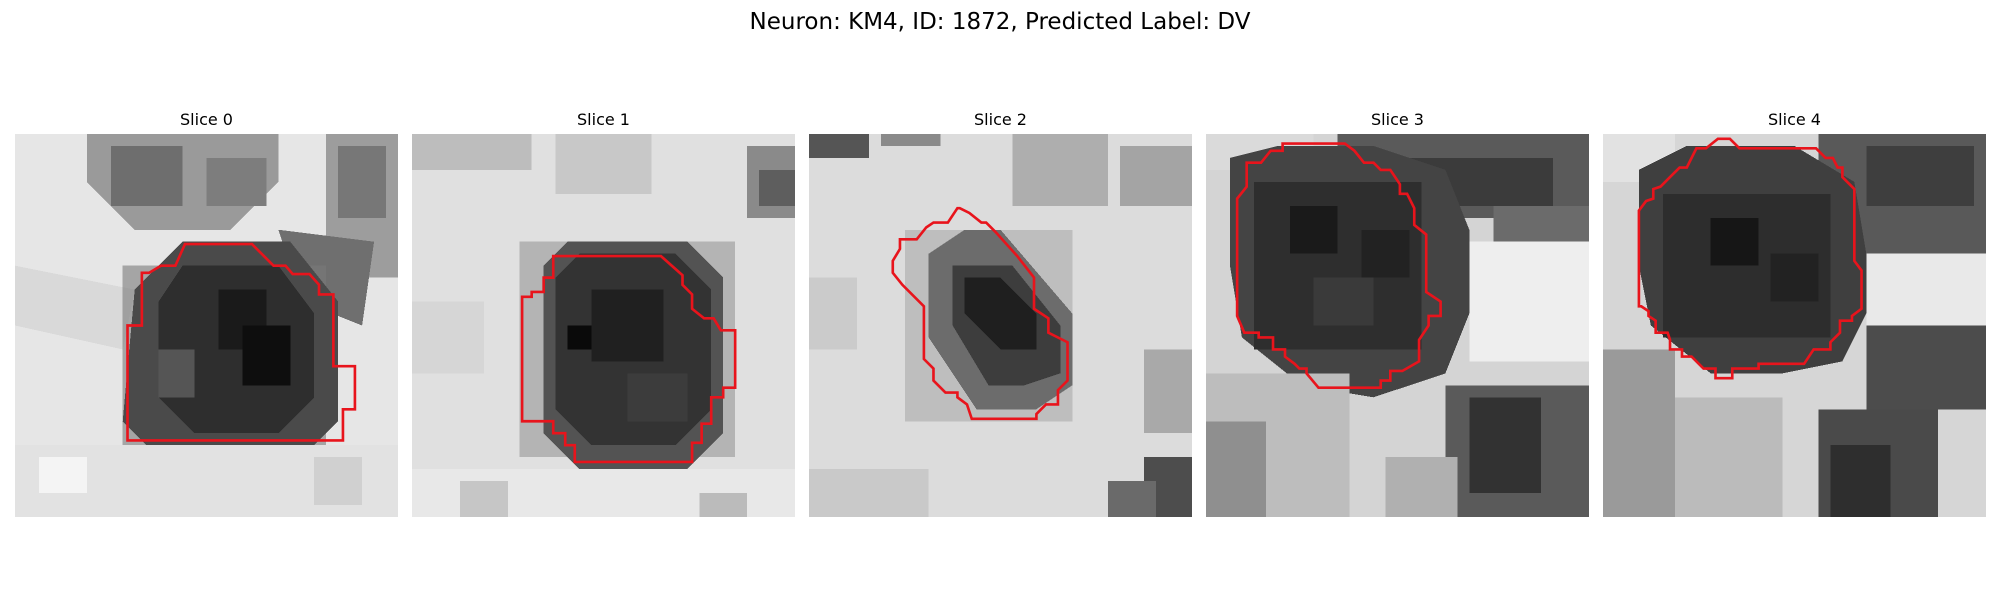  What do you see at coordinates (1794, 325) in the screenshot?
I see `slice-4-image` at bounding box center [1794, 325].